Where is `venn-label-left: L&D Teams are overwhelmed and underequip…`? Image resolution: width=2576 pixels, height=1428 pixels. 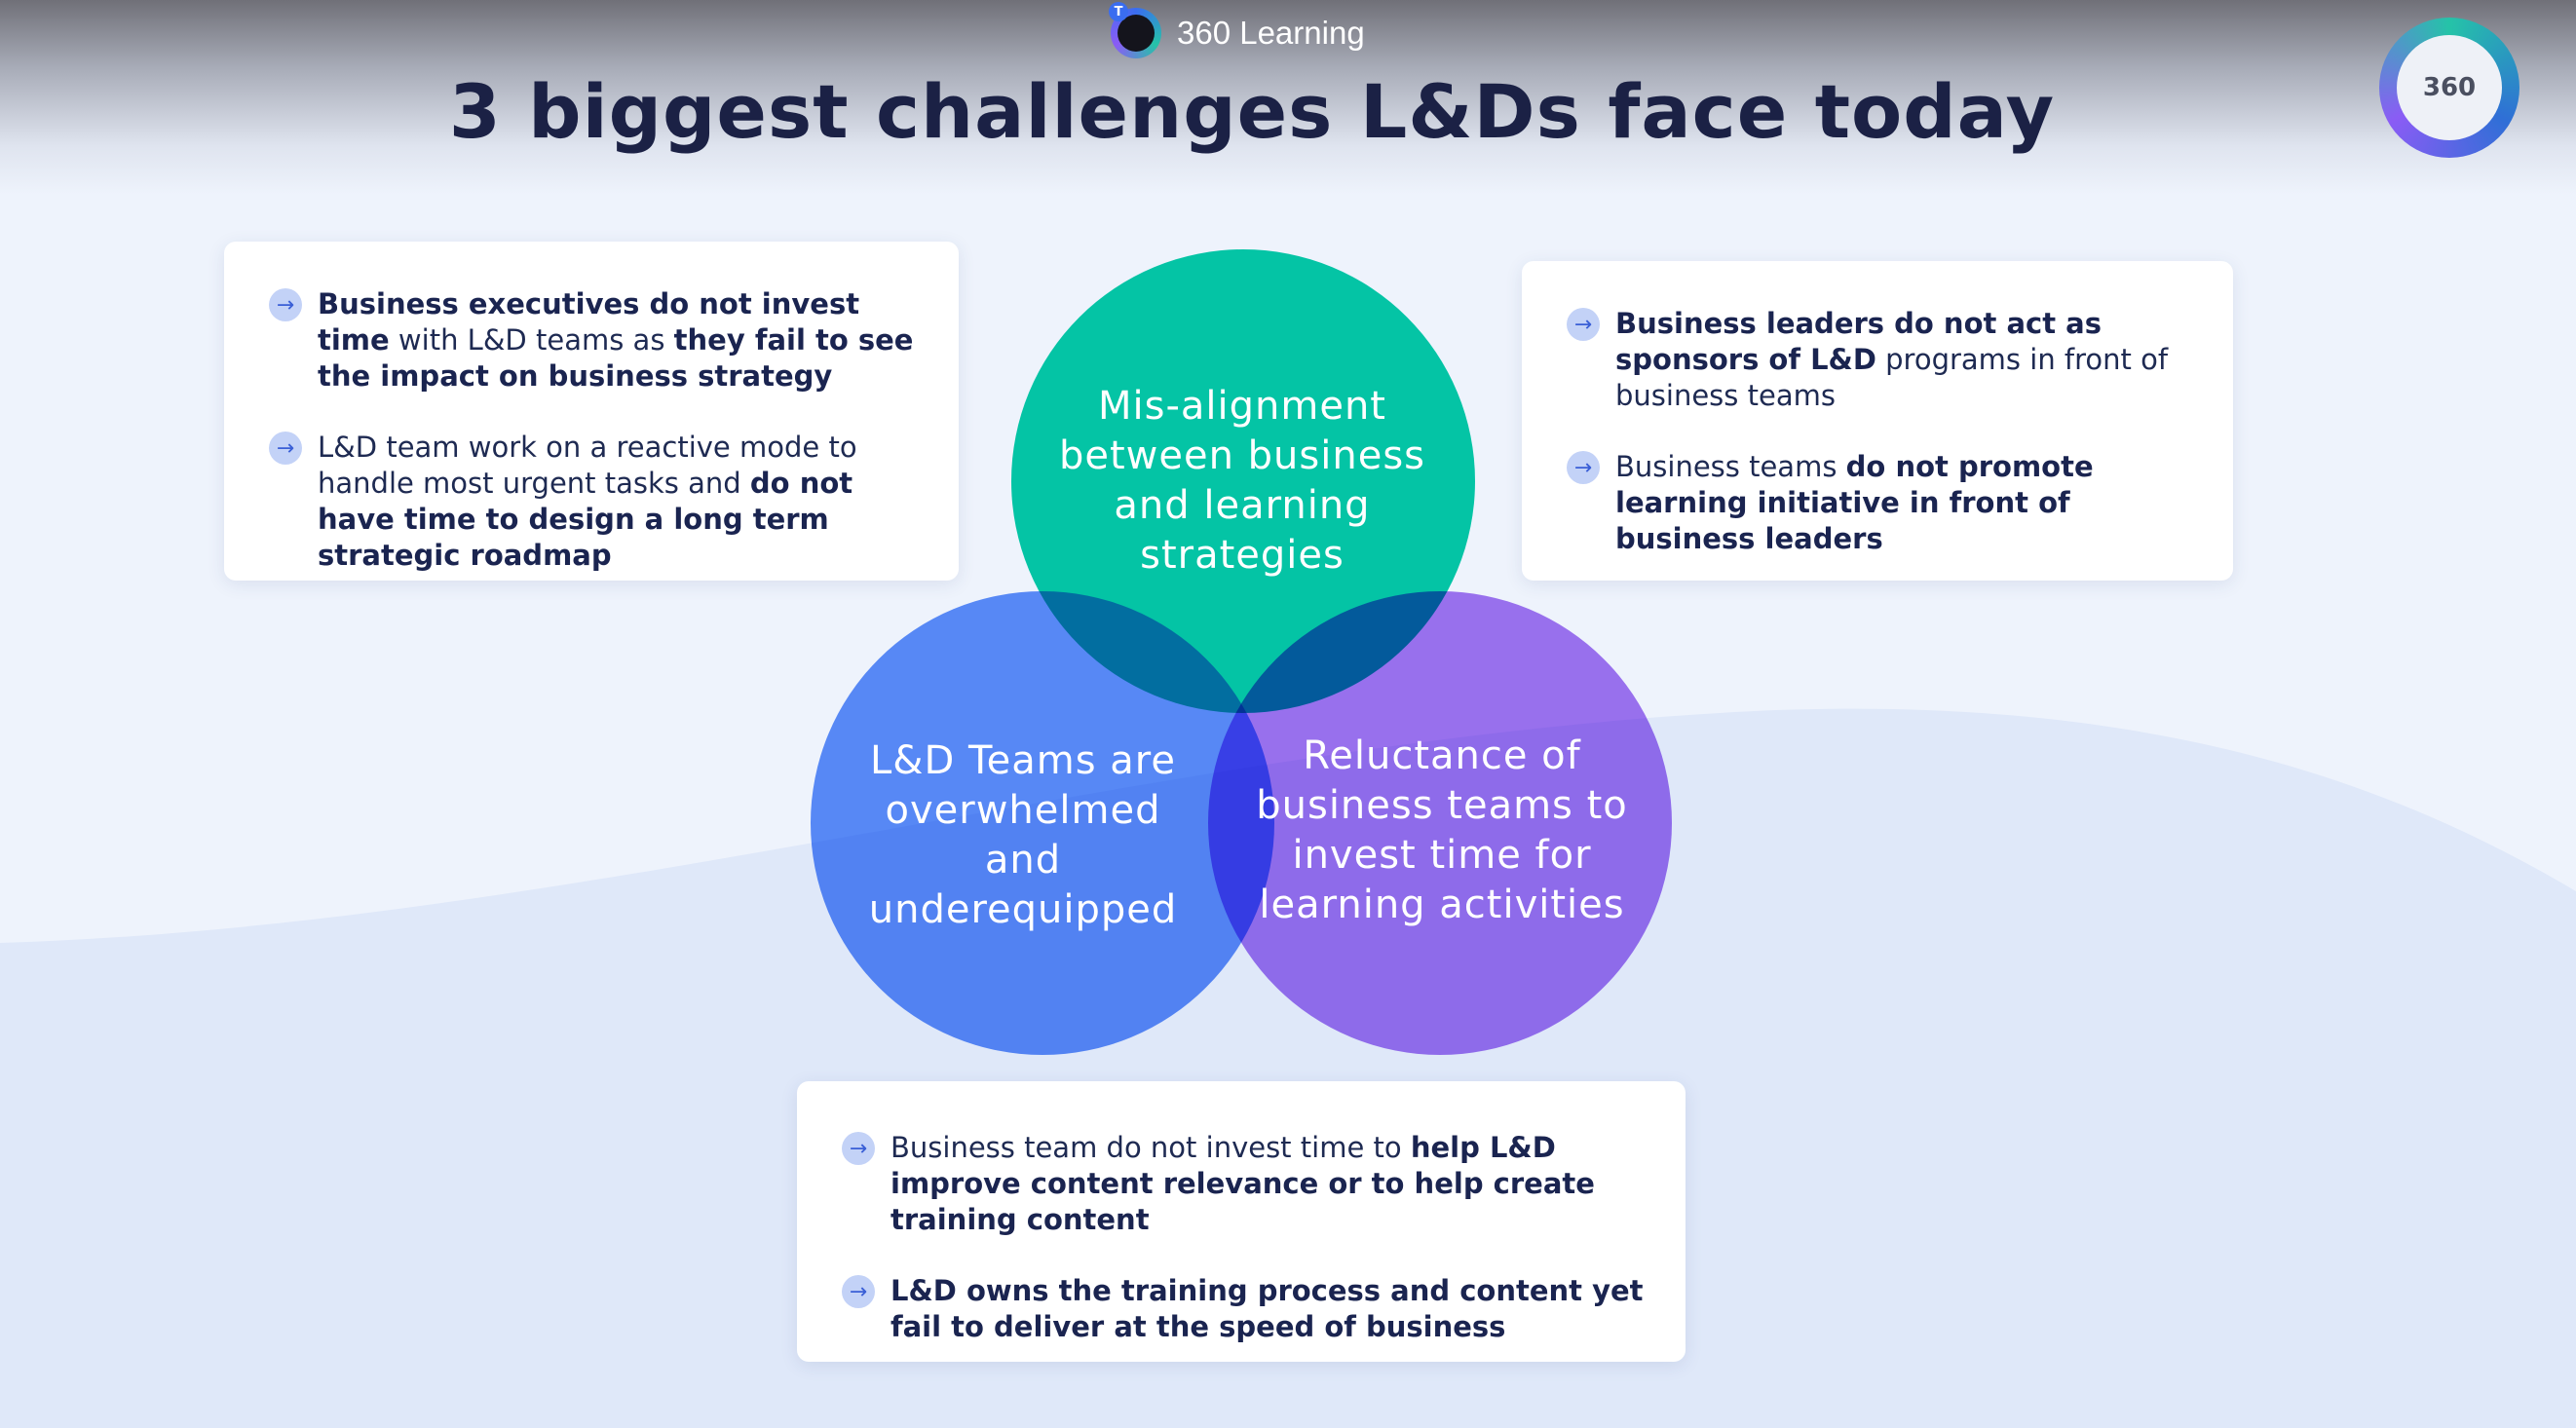
venn-label-left: L&D Teams are overwhelmed and underequip… is located at coordinates (1023, 835).